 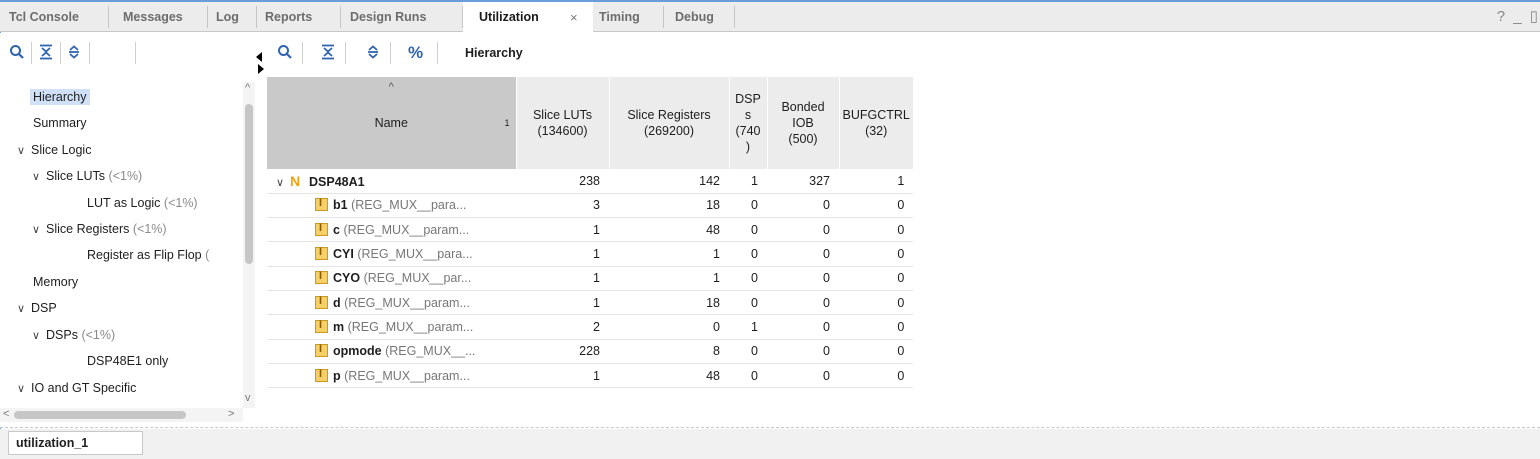 I want to click on scroll-left-icon: <, so click(x=6, y=414).